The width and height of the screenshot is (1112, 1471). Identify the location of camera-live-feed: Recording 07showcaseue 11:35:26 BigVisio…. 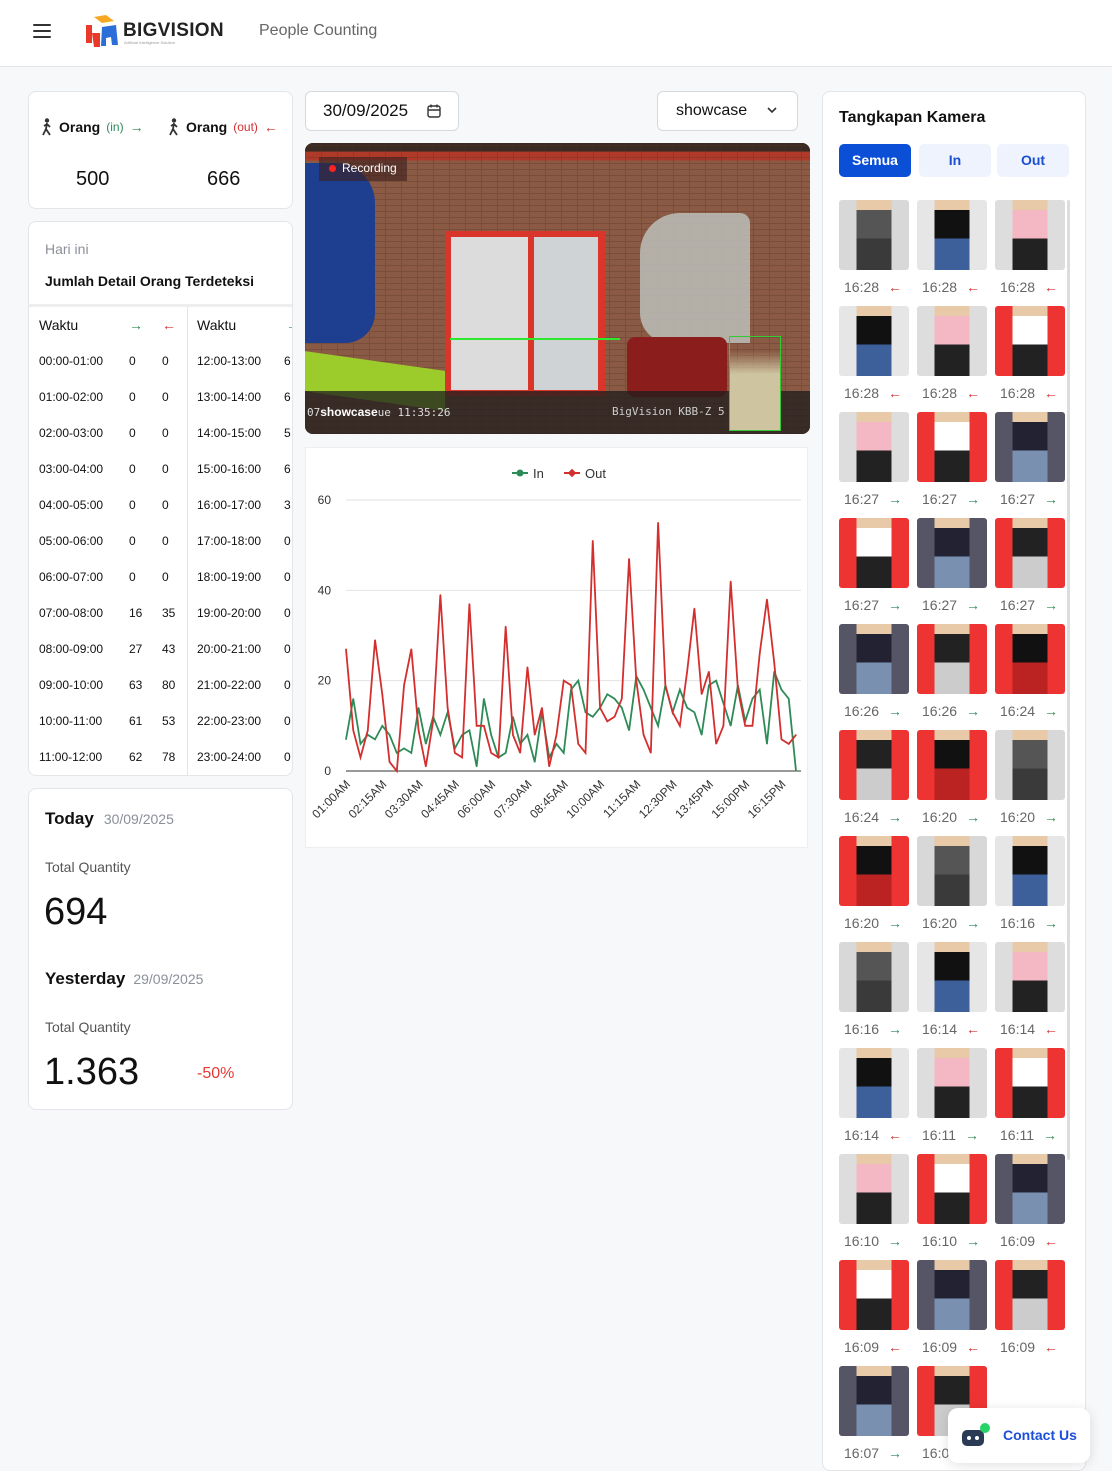
(557, 288).